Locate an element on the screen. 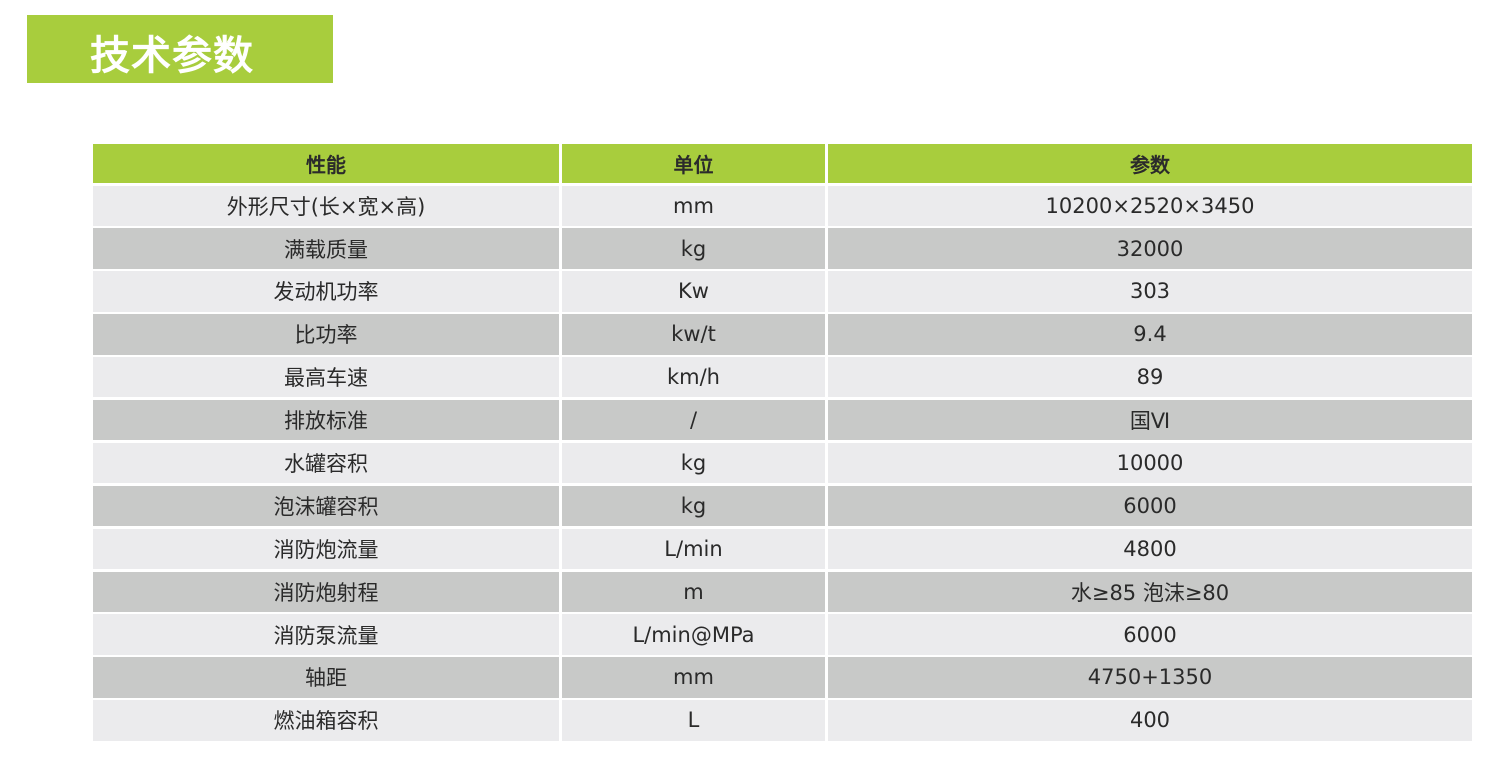  value-cell: 10000 is located at coordinates (1150, 463).